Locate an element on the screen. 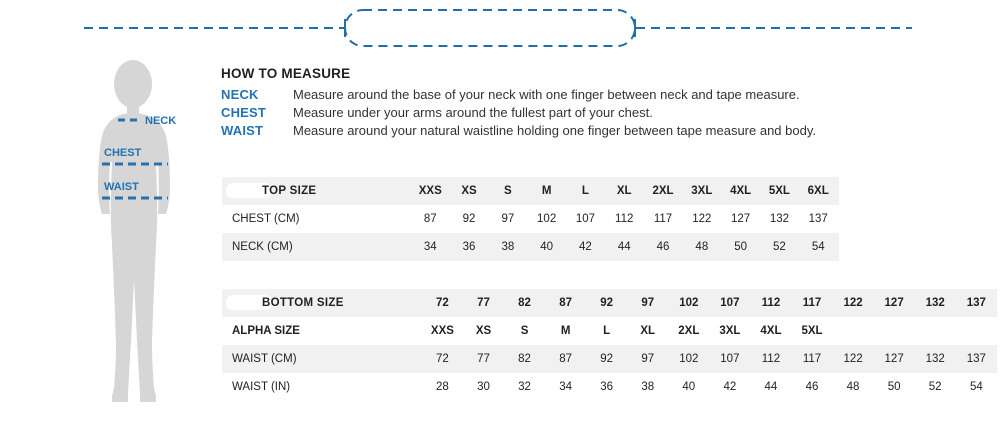 This screenshot has height=434, width=1000. cell-neck-cm: 48 is located at coordinates (702, 247).